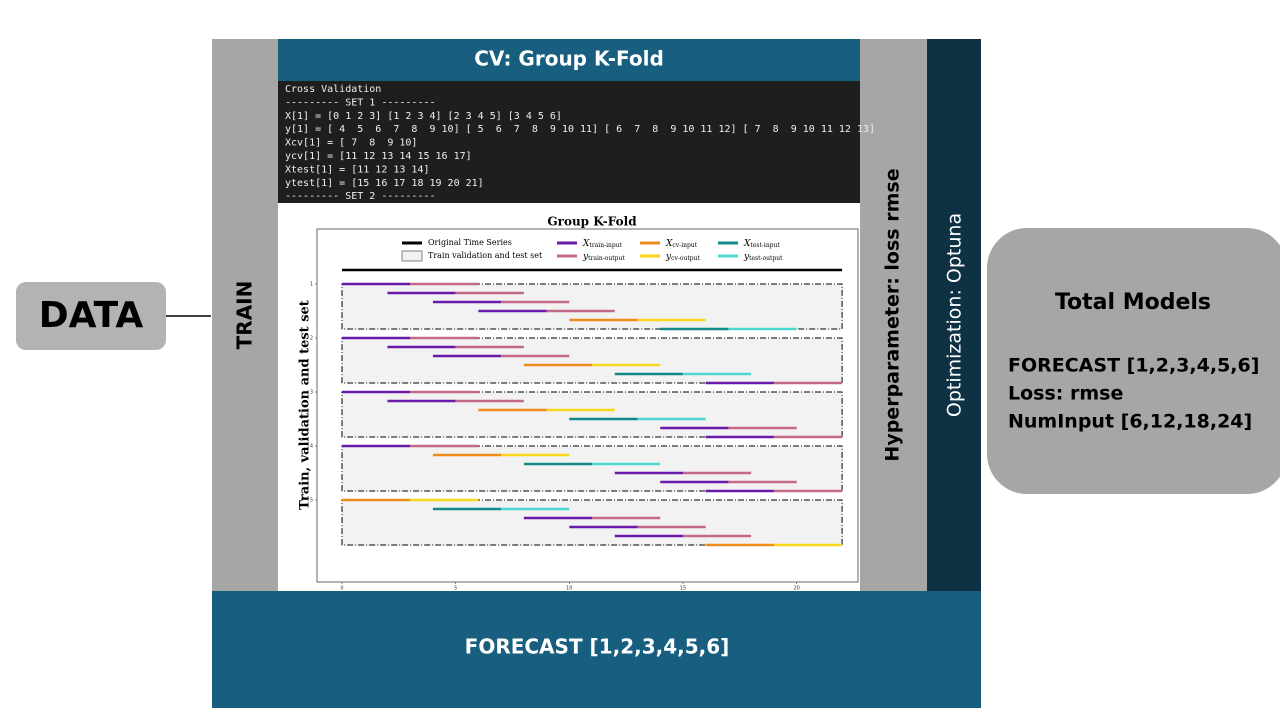 Image resolution: width=1280 pixels, height=720 pixels. I want to click on legend-label: ytrain-output, so click(603, 257).